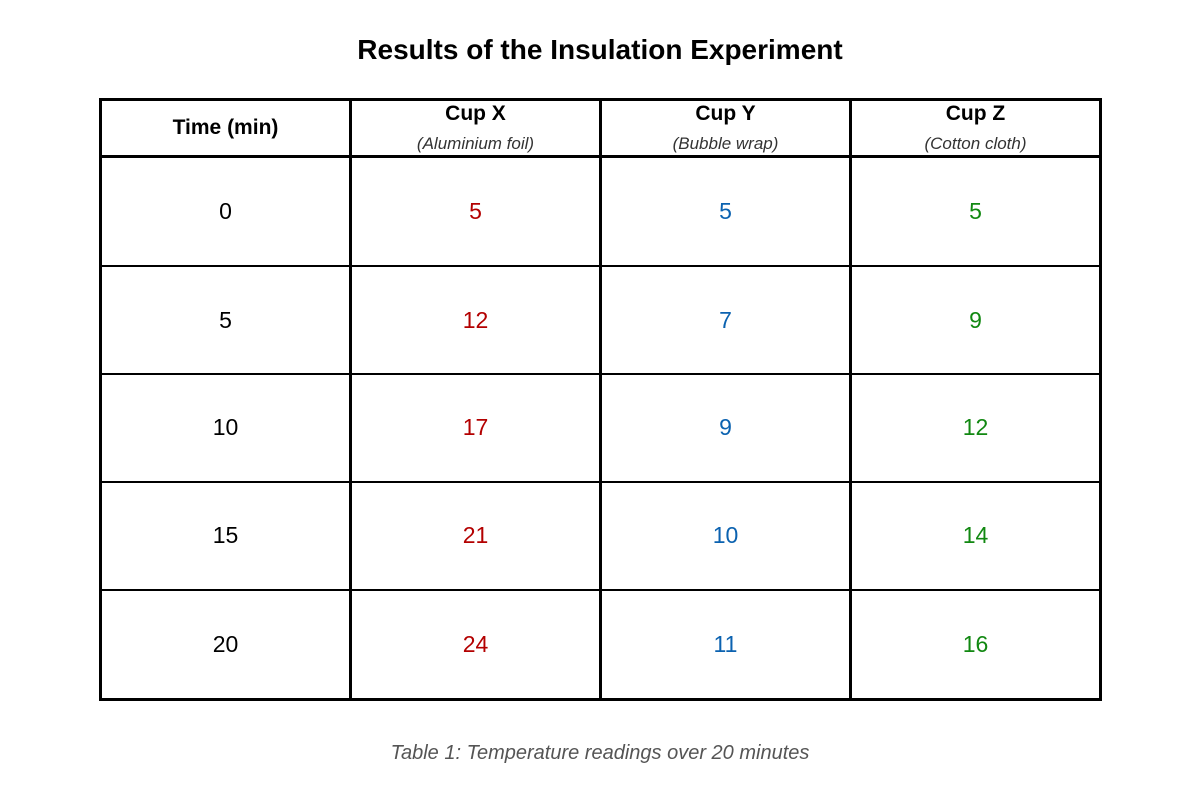  Describe the element at coordinates (975, 113) in the screenshot. I see `cup-z-name: Cup Z` at that location.